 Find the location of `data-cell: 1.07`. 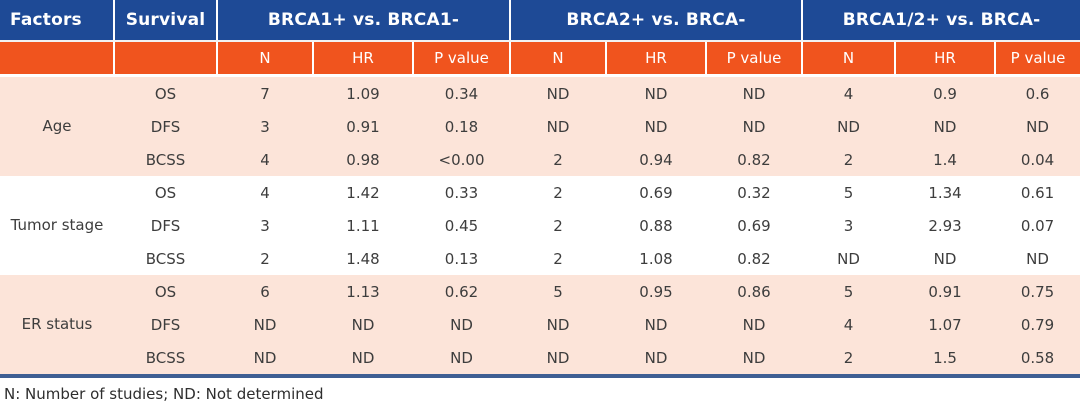

data-cell: 1.07 is located at coordinates (945, 324).